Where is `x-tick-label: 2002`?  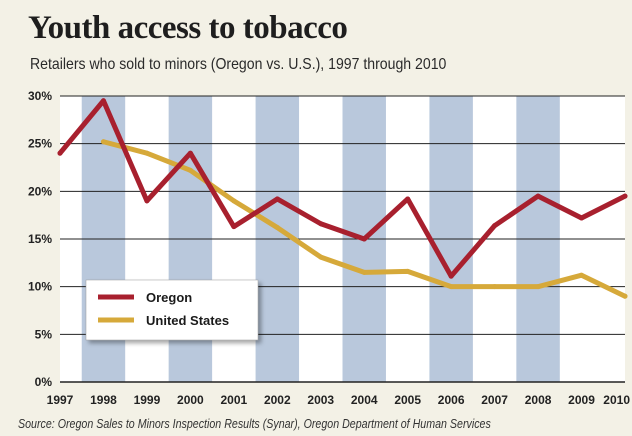
x-tick-label: 2002 is located at coordinates (277, 400).